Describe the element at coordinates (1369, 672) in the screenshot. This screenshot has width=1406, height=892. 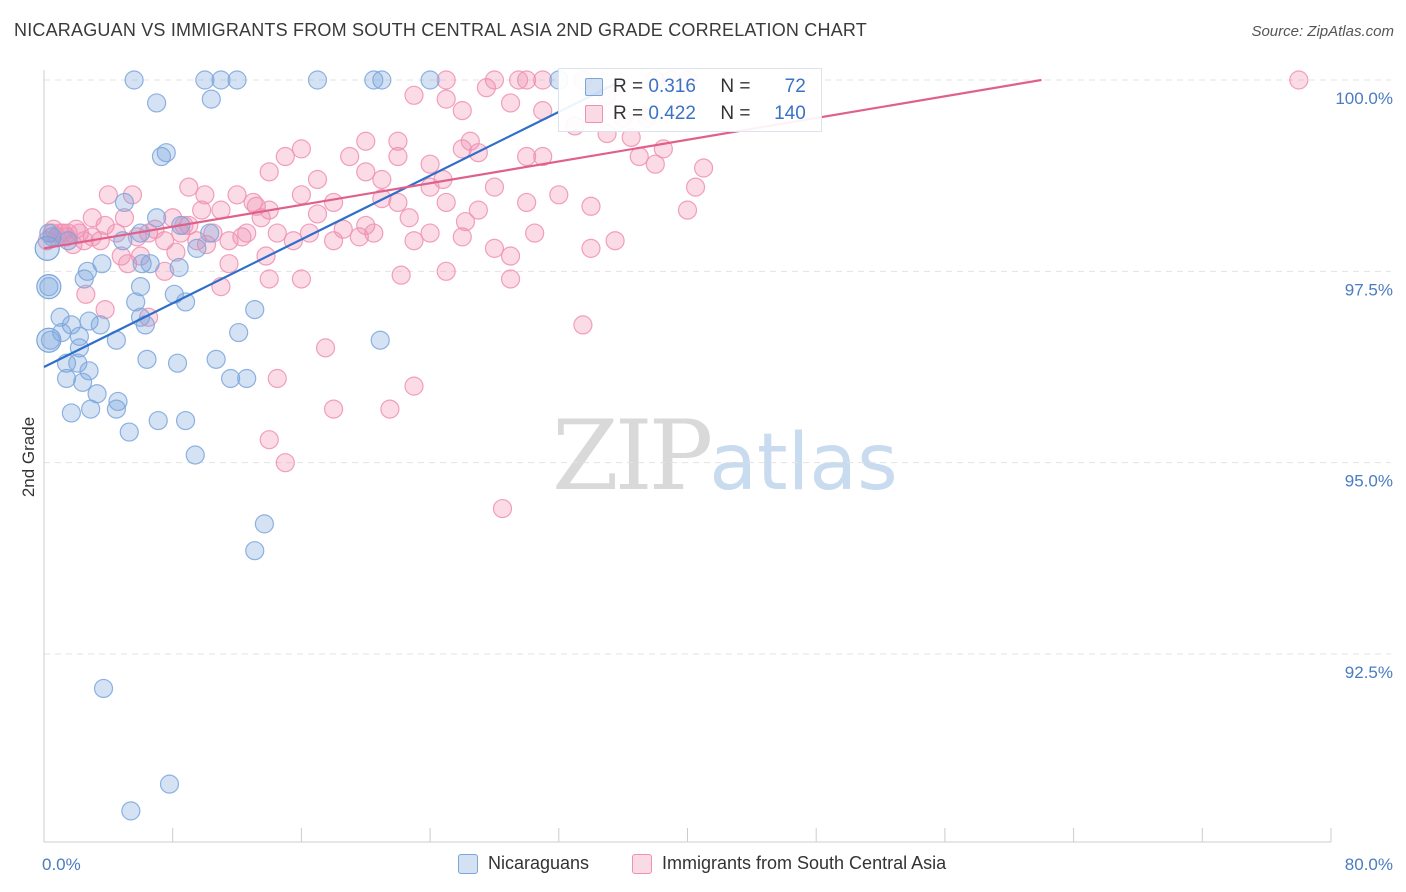
I see `y-tick-label: 92.5%` at that location.